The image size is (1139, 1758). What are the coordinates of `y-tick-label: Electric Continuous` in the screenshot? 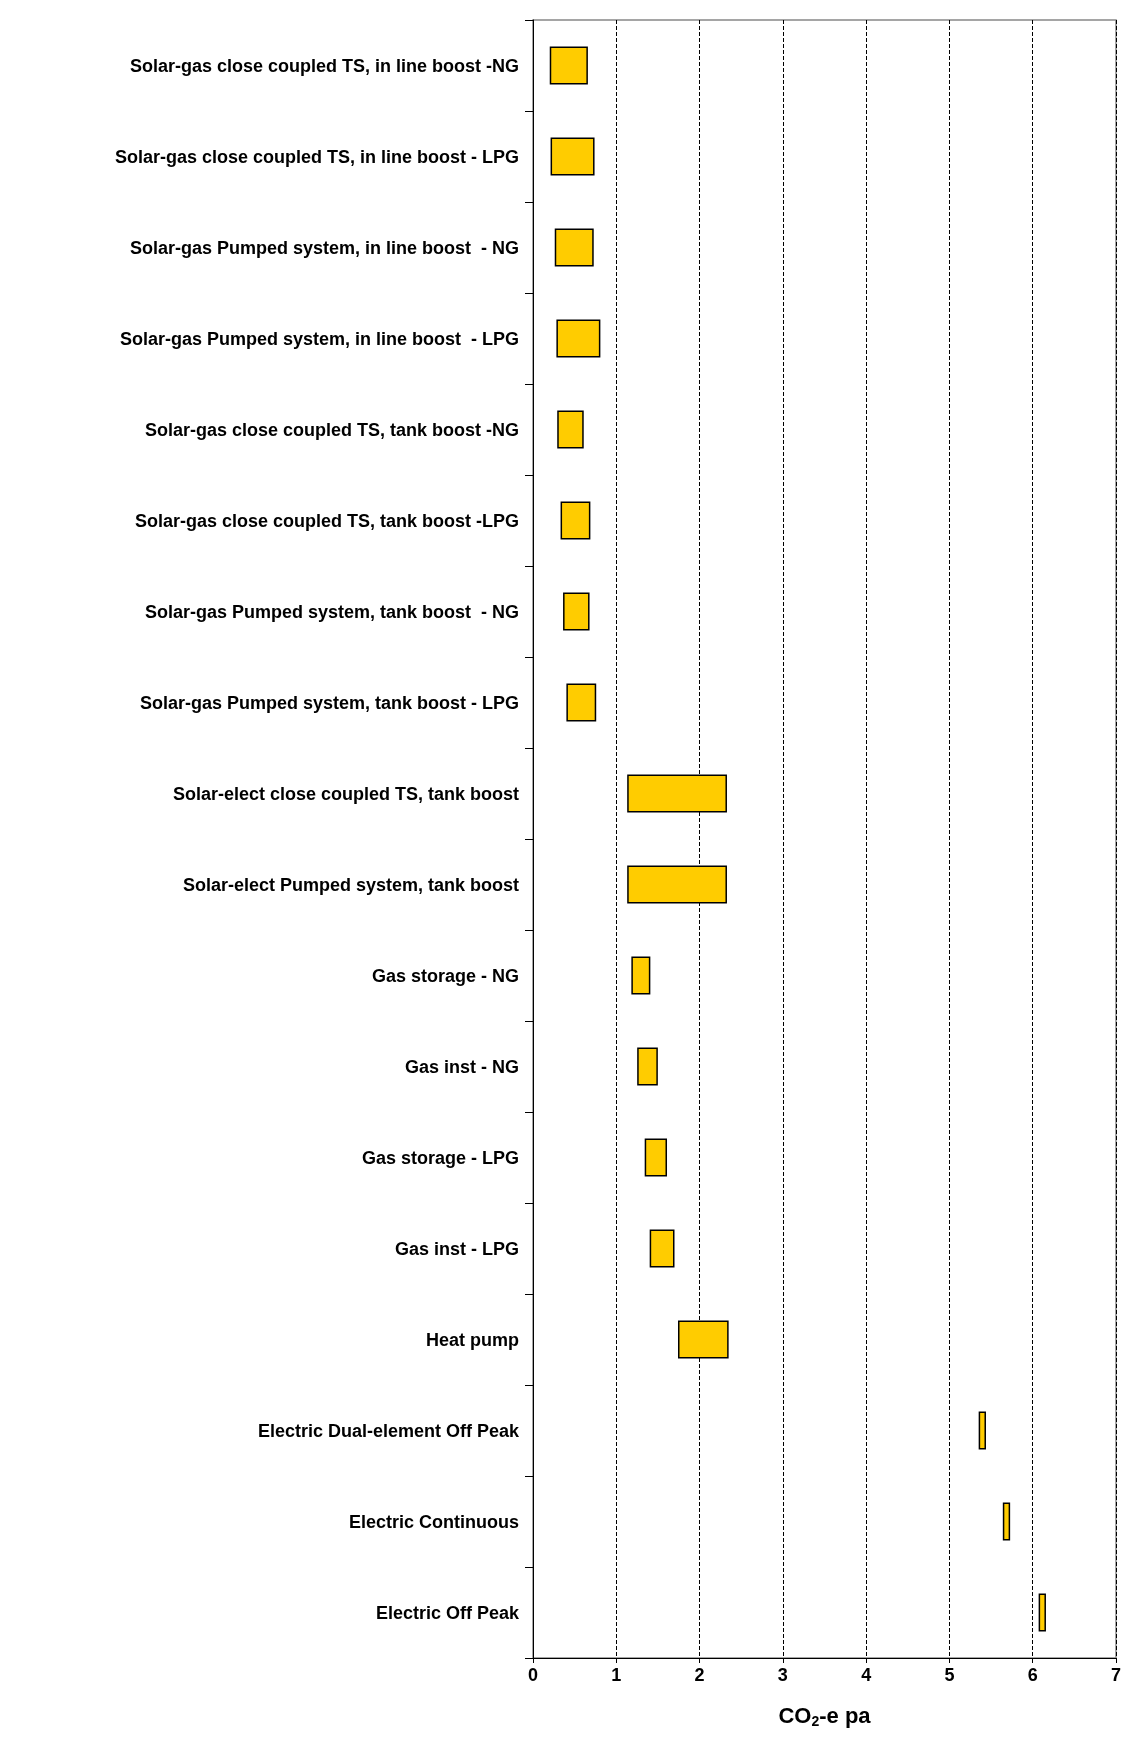 It's located at (433, 1521).